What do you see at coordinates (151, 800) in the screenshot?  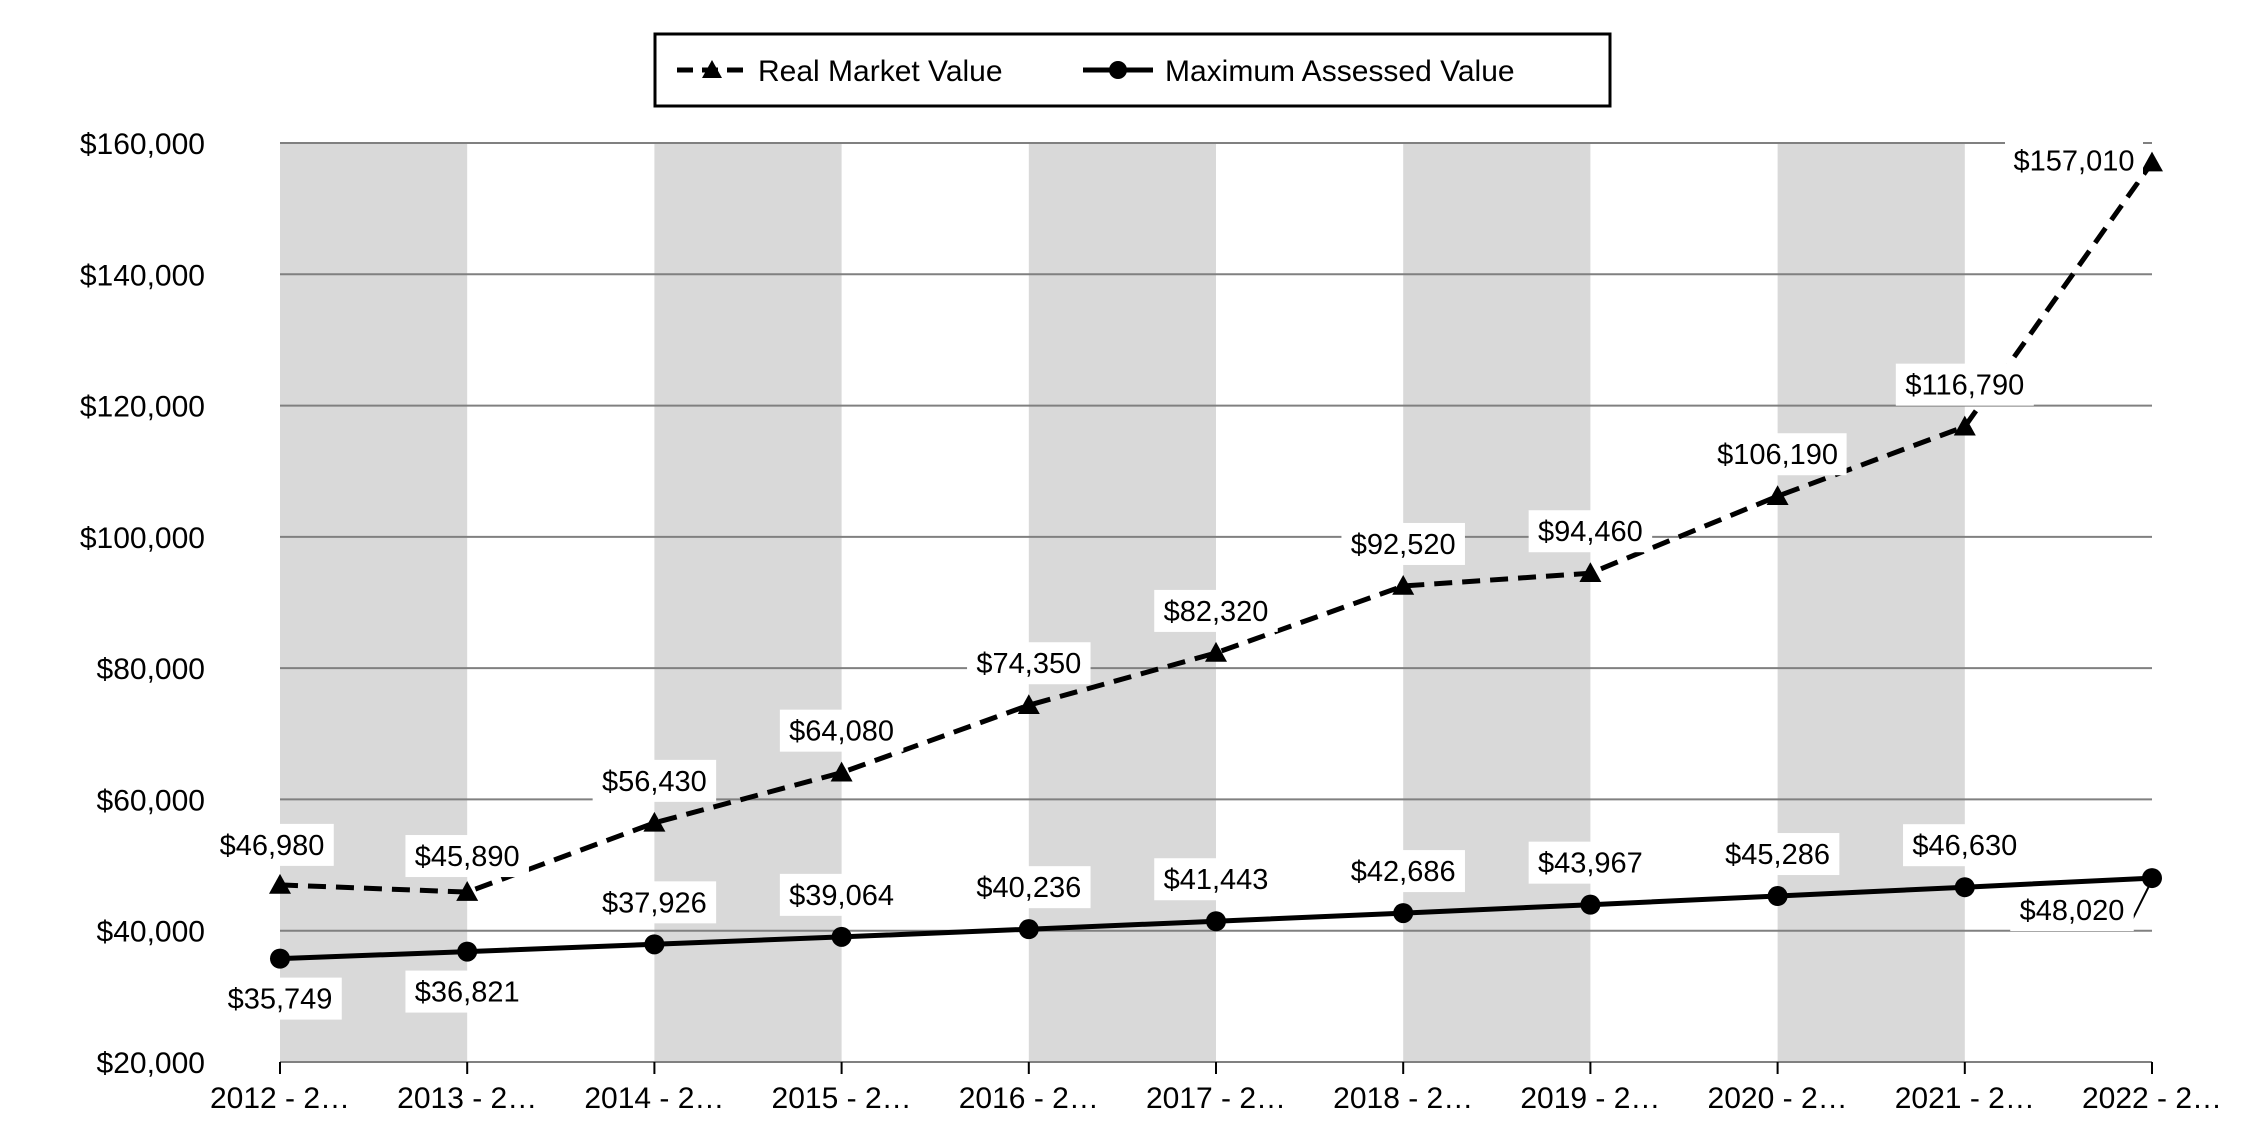 I see `y-tick-label: $60,000` at bounding box center [151, 800].